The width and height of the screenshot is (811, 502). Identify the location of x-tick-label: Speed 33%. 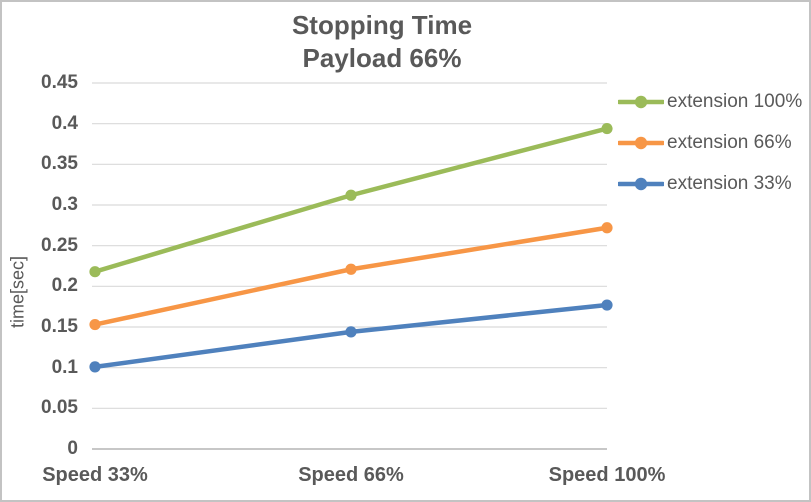
(95, 475).